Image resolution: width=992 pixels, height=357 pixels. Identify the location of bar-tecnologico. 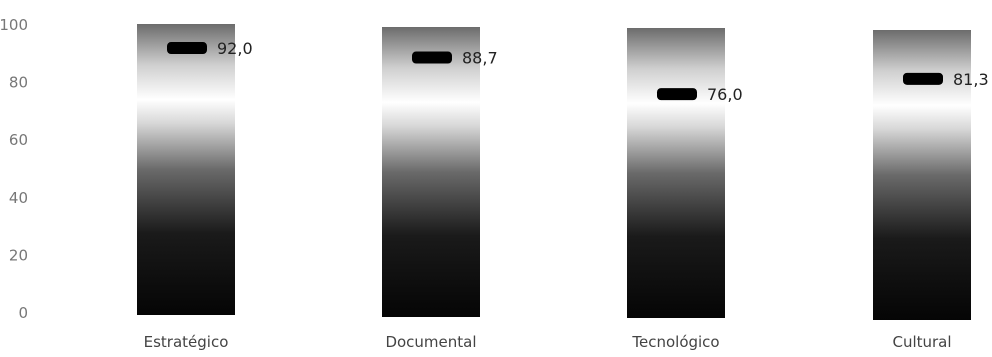
(676, 173).